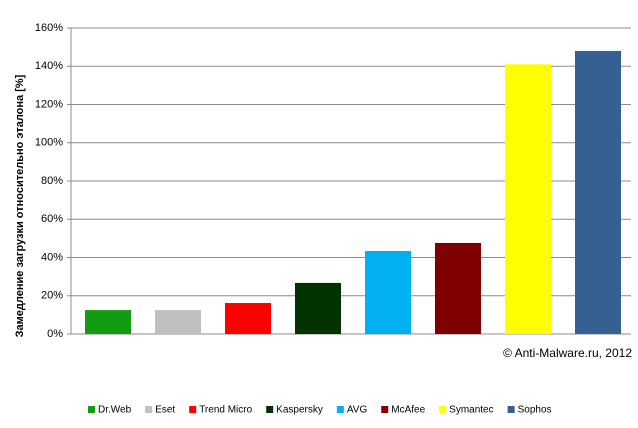 This screenshot has width=638, height=428. Describe the element at coordinates (567, 353) in the screenshot. I see `annotation: © Anti-Malware.ru, 2012` at that location.